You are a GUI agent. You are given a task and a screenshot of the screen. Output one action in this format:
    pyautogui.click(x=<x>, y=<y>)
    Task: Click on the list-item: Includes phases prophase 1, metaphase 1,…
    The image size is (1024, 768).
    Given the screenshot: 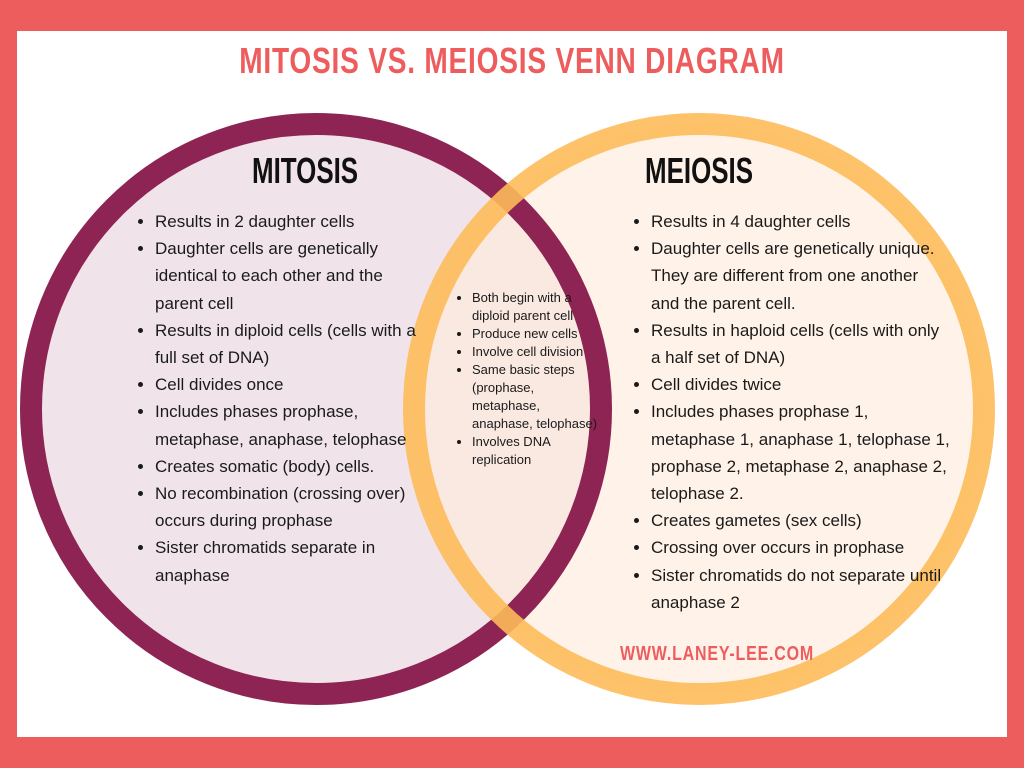 What is the action you would take?
    pyautogui.click(x=801, y=452)
    